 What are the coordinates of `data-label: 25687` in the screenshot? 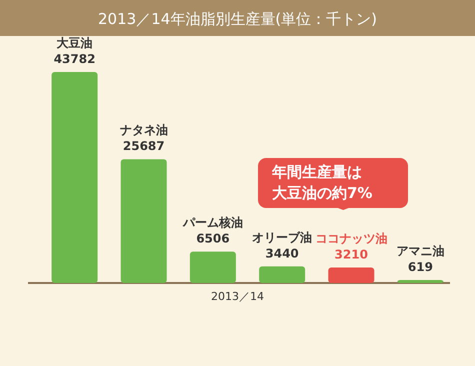 It's located at (143, 146).